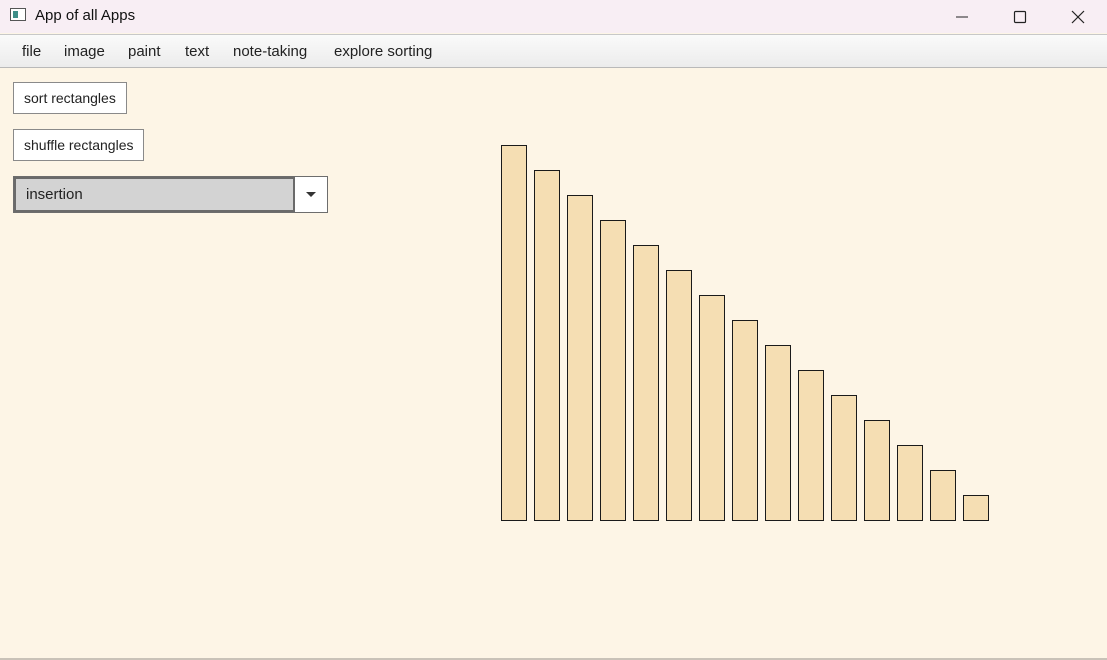  Describe the element at coordinates (18, 14) in the screenshot. I see `app-window-icon` at that location.